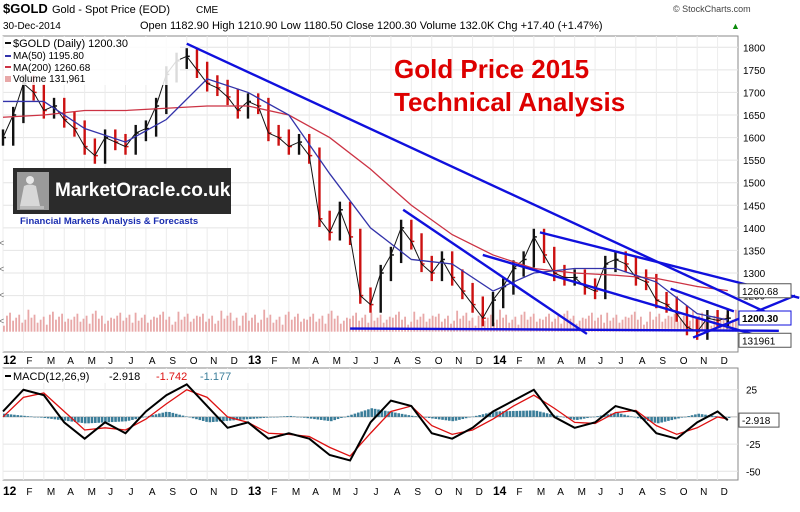 Image resolution: width=800 pixels, height=512 pixels. What do you see at coordinates (194, 492) in the screenshot?
I see `macd-x-tick-label: O` at bounding box center [194, 492].